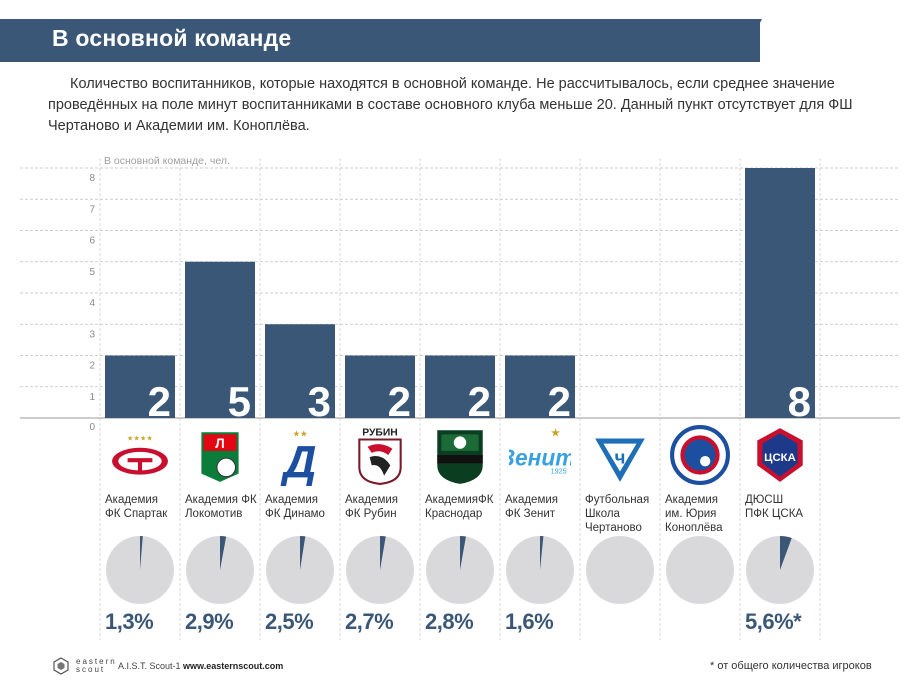 This screenshot has width=920, height=691. I want to click on bar-value-label: 3, so click(319, 401).